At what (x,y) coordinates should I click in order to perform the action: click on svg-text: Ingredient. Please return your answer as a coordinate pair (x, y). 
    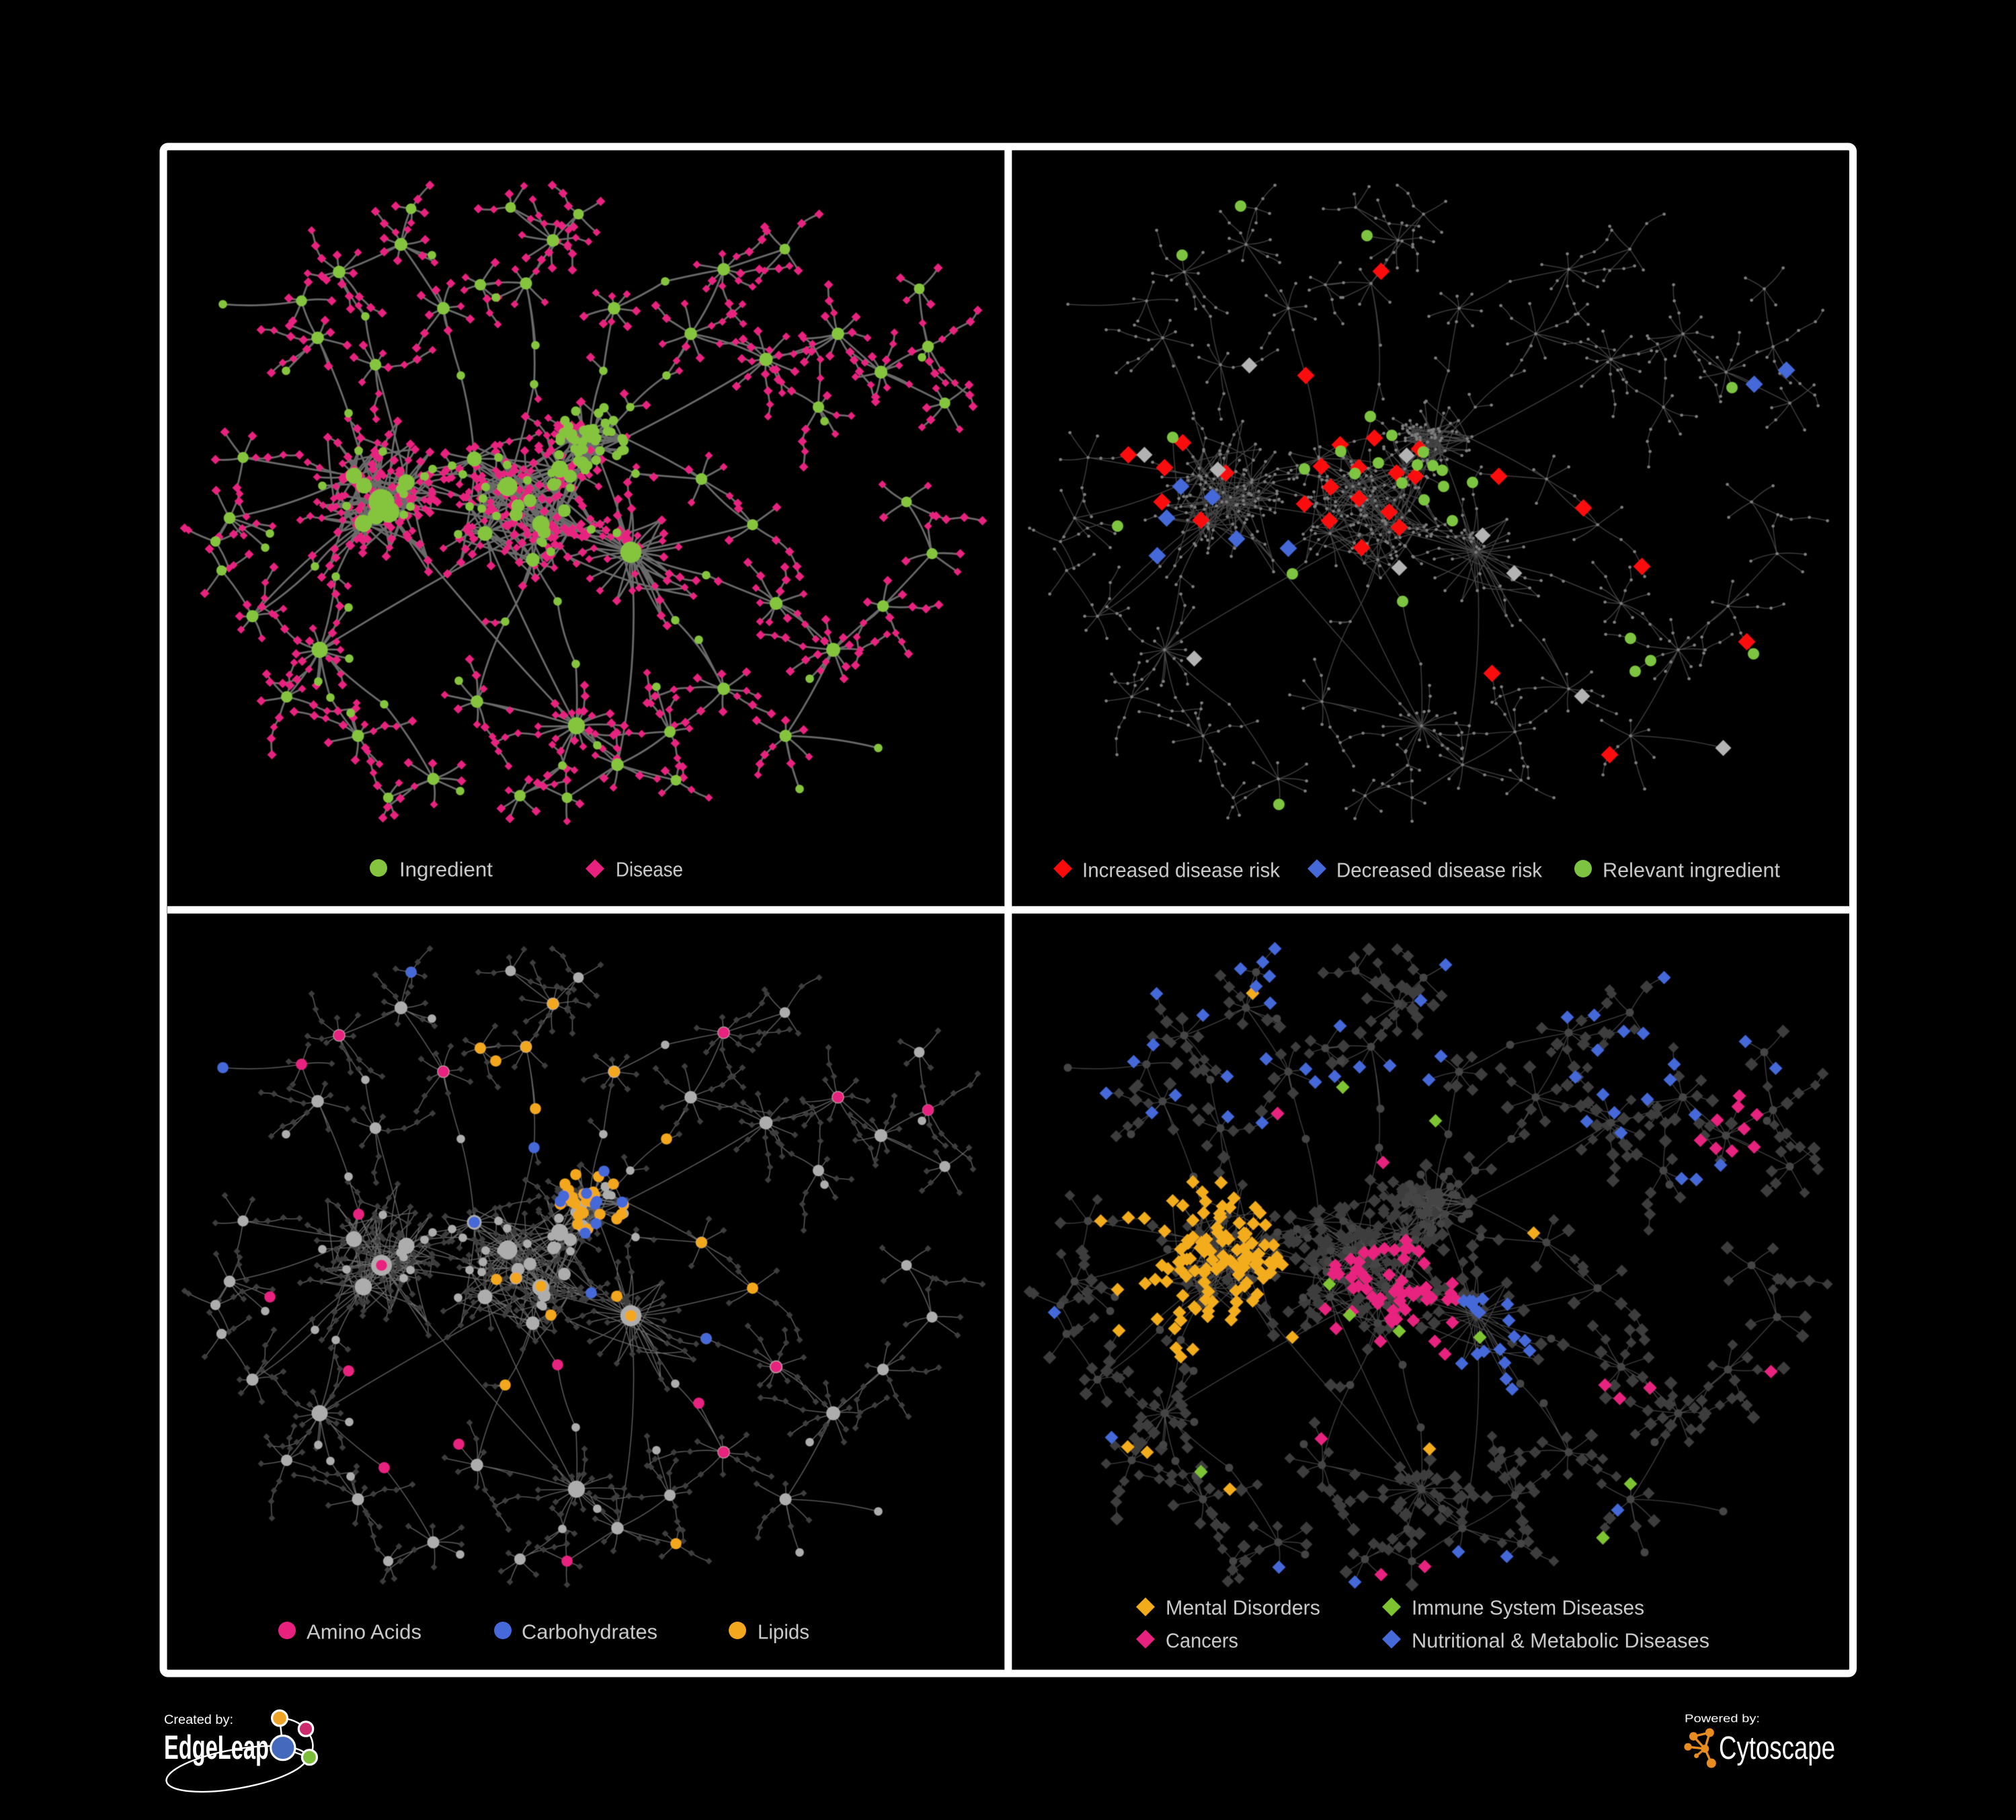
    Looking at the image, I should click on (446, 869).